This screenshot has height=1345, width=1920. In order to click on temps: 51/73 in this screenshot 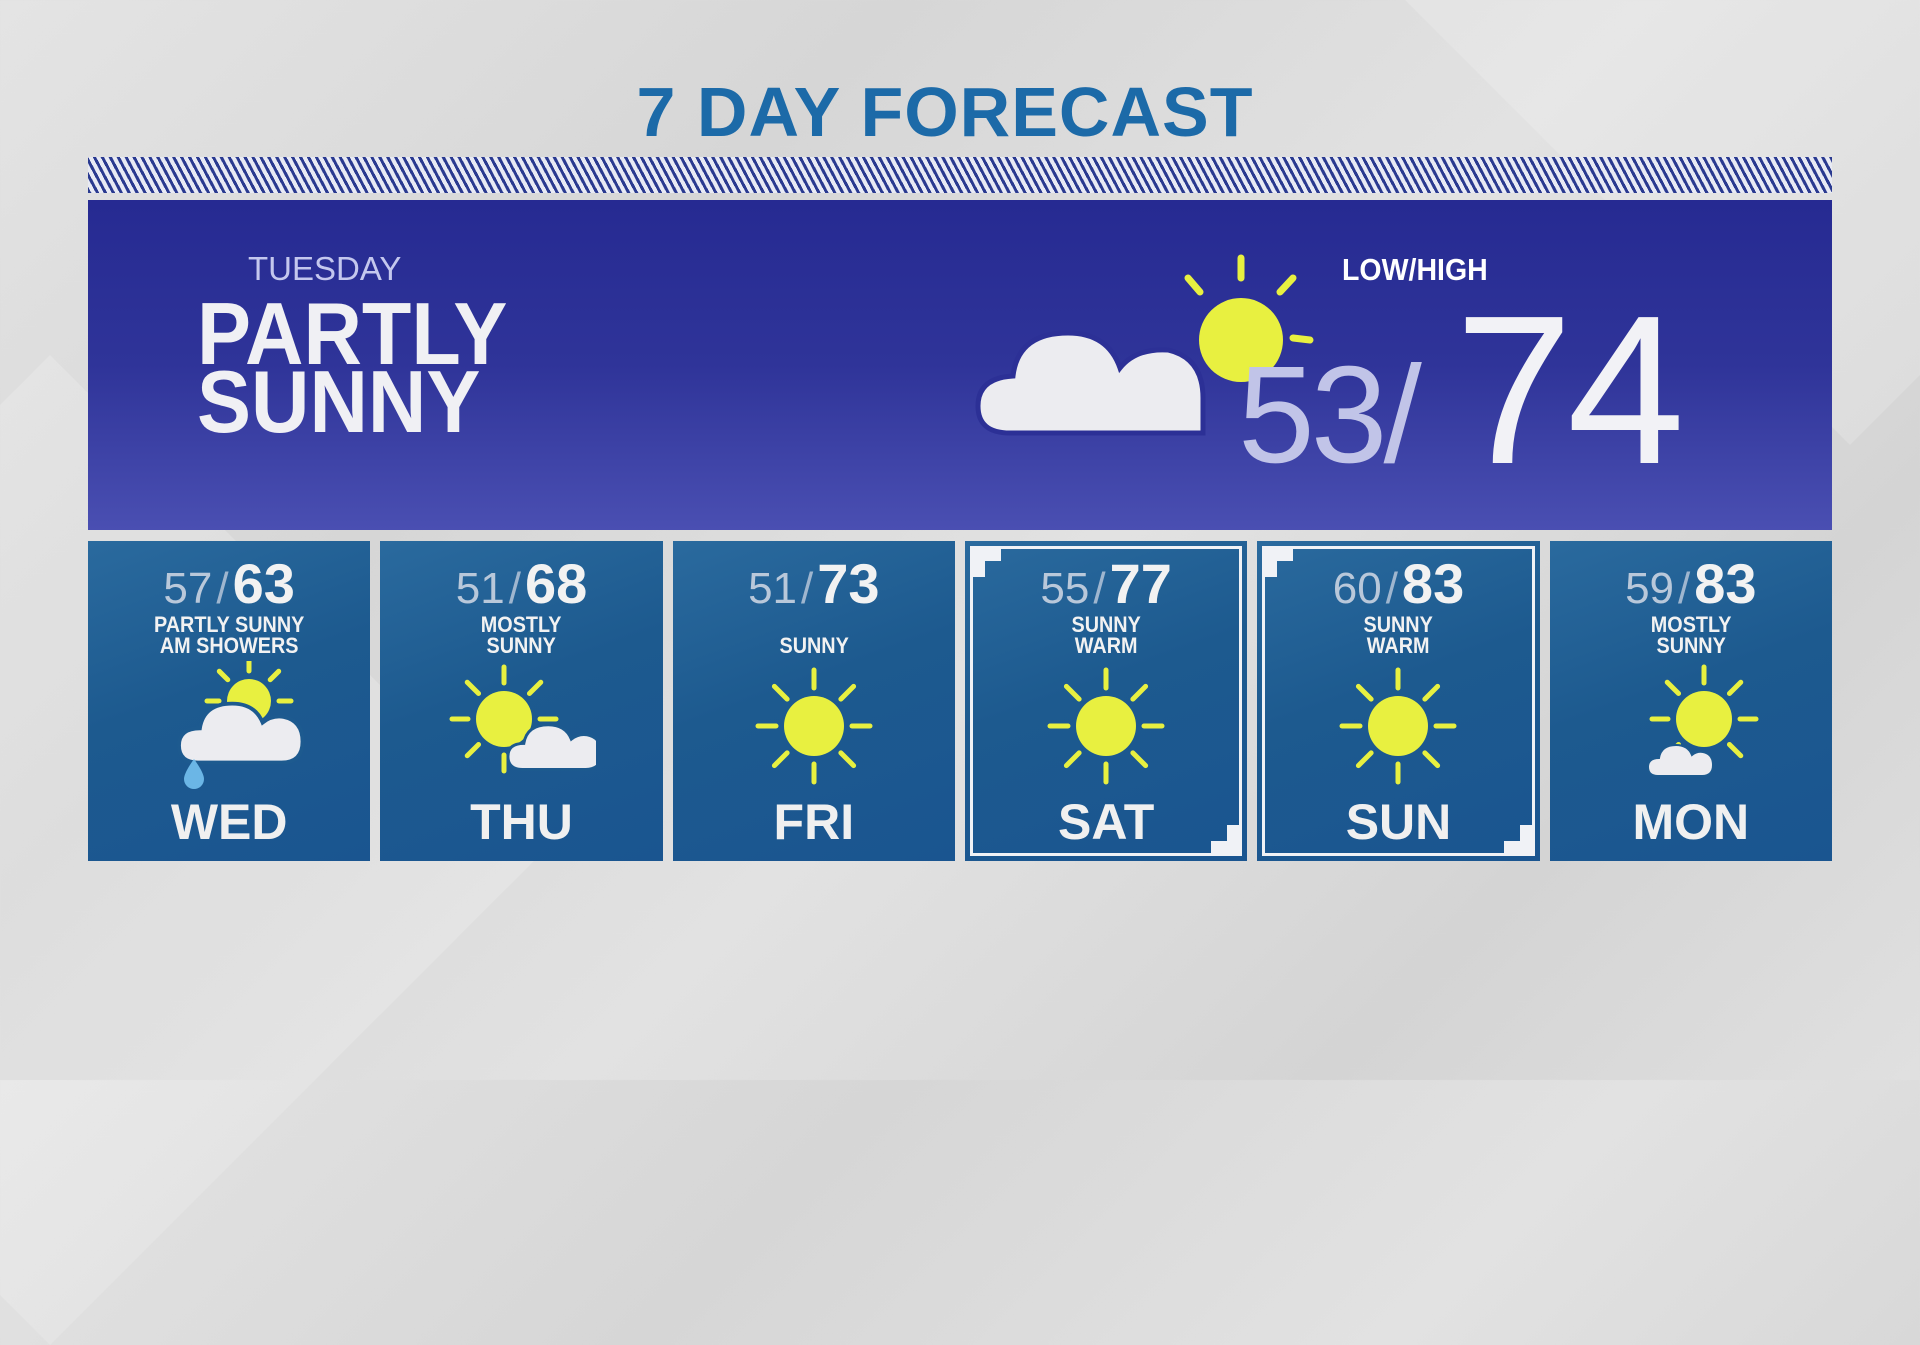, I will do `click(814, 583)`.